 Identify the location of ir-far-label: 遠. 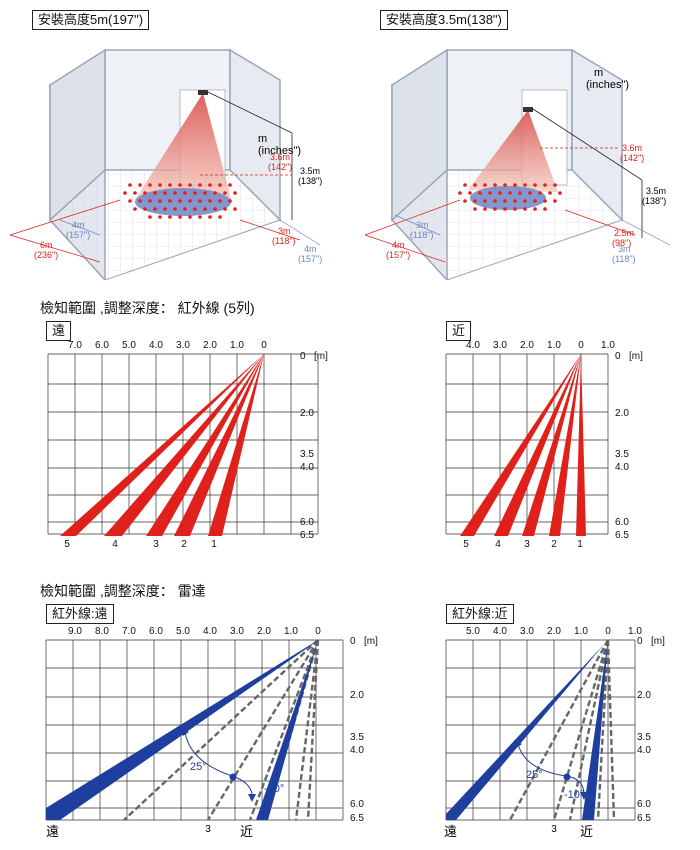
(59, 331).